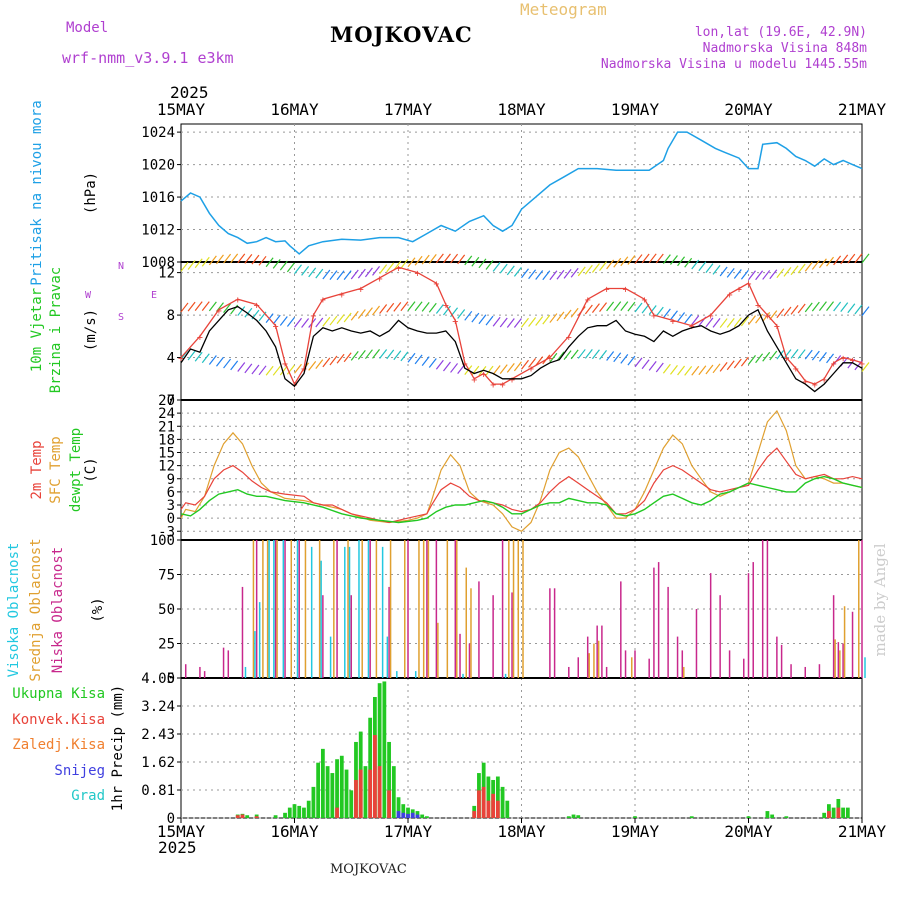 The width and height of the screenshot is (900, 900). I want to click on temp-axis-title-2: SFC Temp, so click(56, 469).